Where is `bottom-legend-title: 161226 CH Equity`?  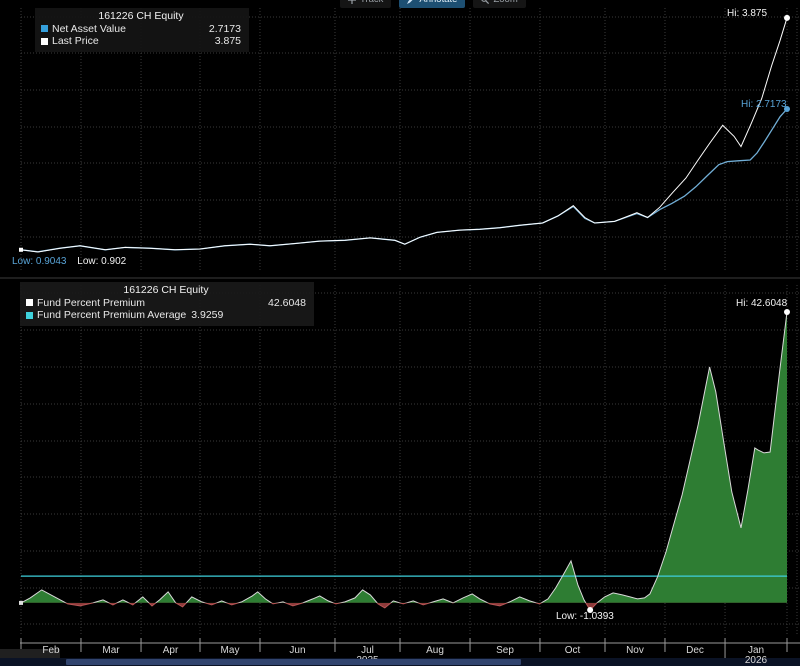 bottom-legend-title: 161226 CH Equity is located at coordinates (166, 290).